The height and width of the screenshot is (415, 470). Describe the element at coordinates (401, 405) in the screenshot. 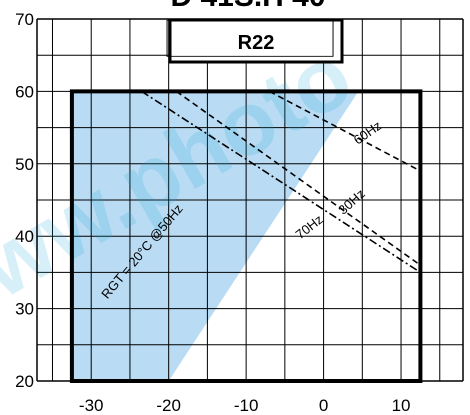

I see `x-tick-label: 10` at that location.